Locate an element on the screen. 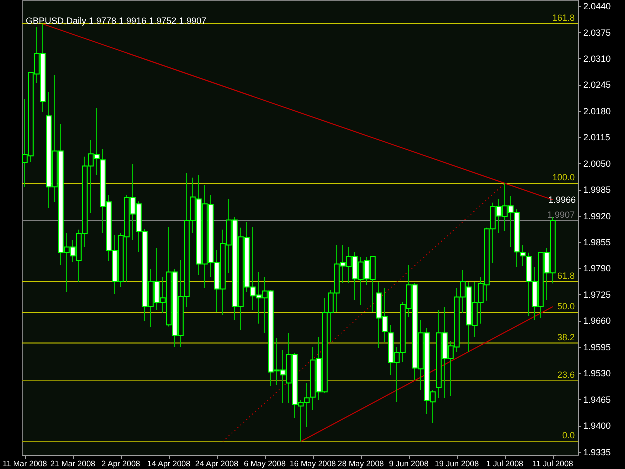 The width and height of the screenshot is (625, 469). x-tick-label: 9 Jun 2008 is located at coordinates (409, 464).